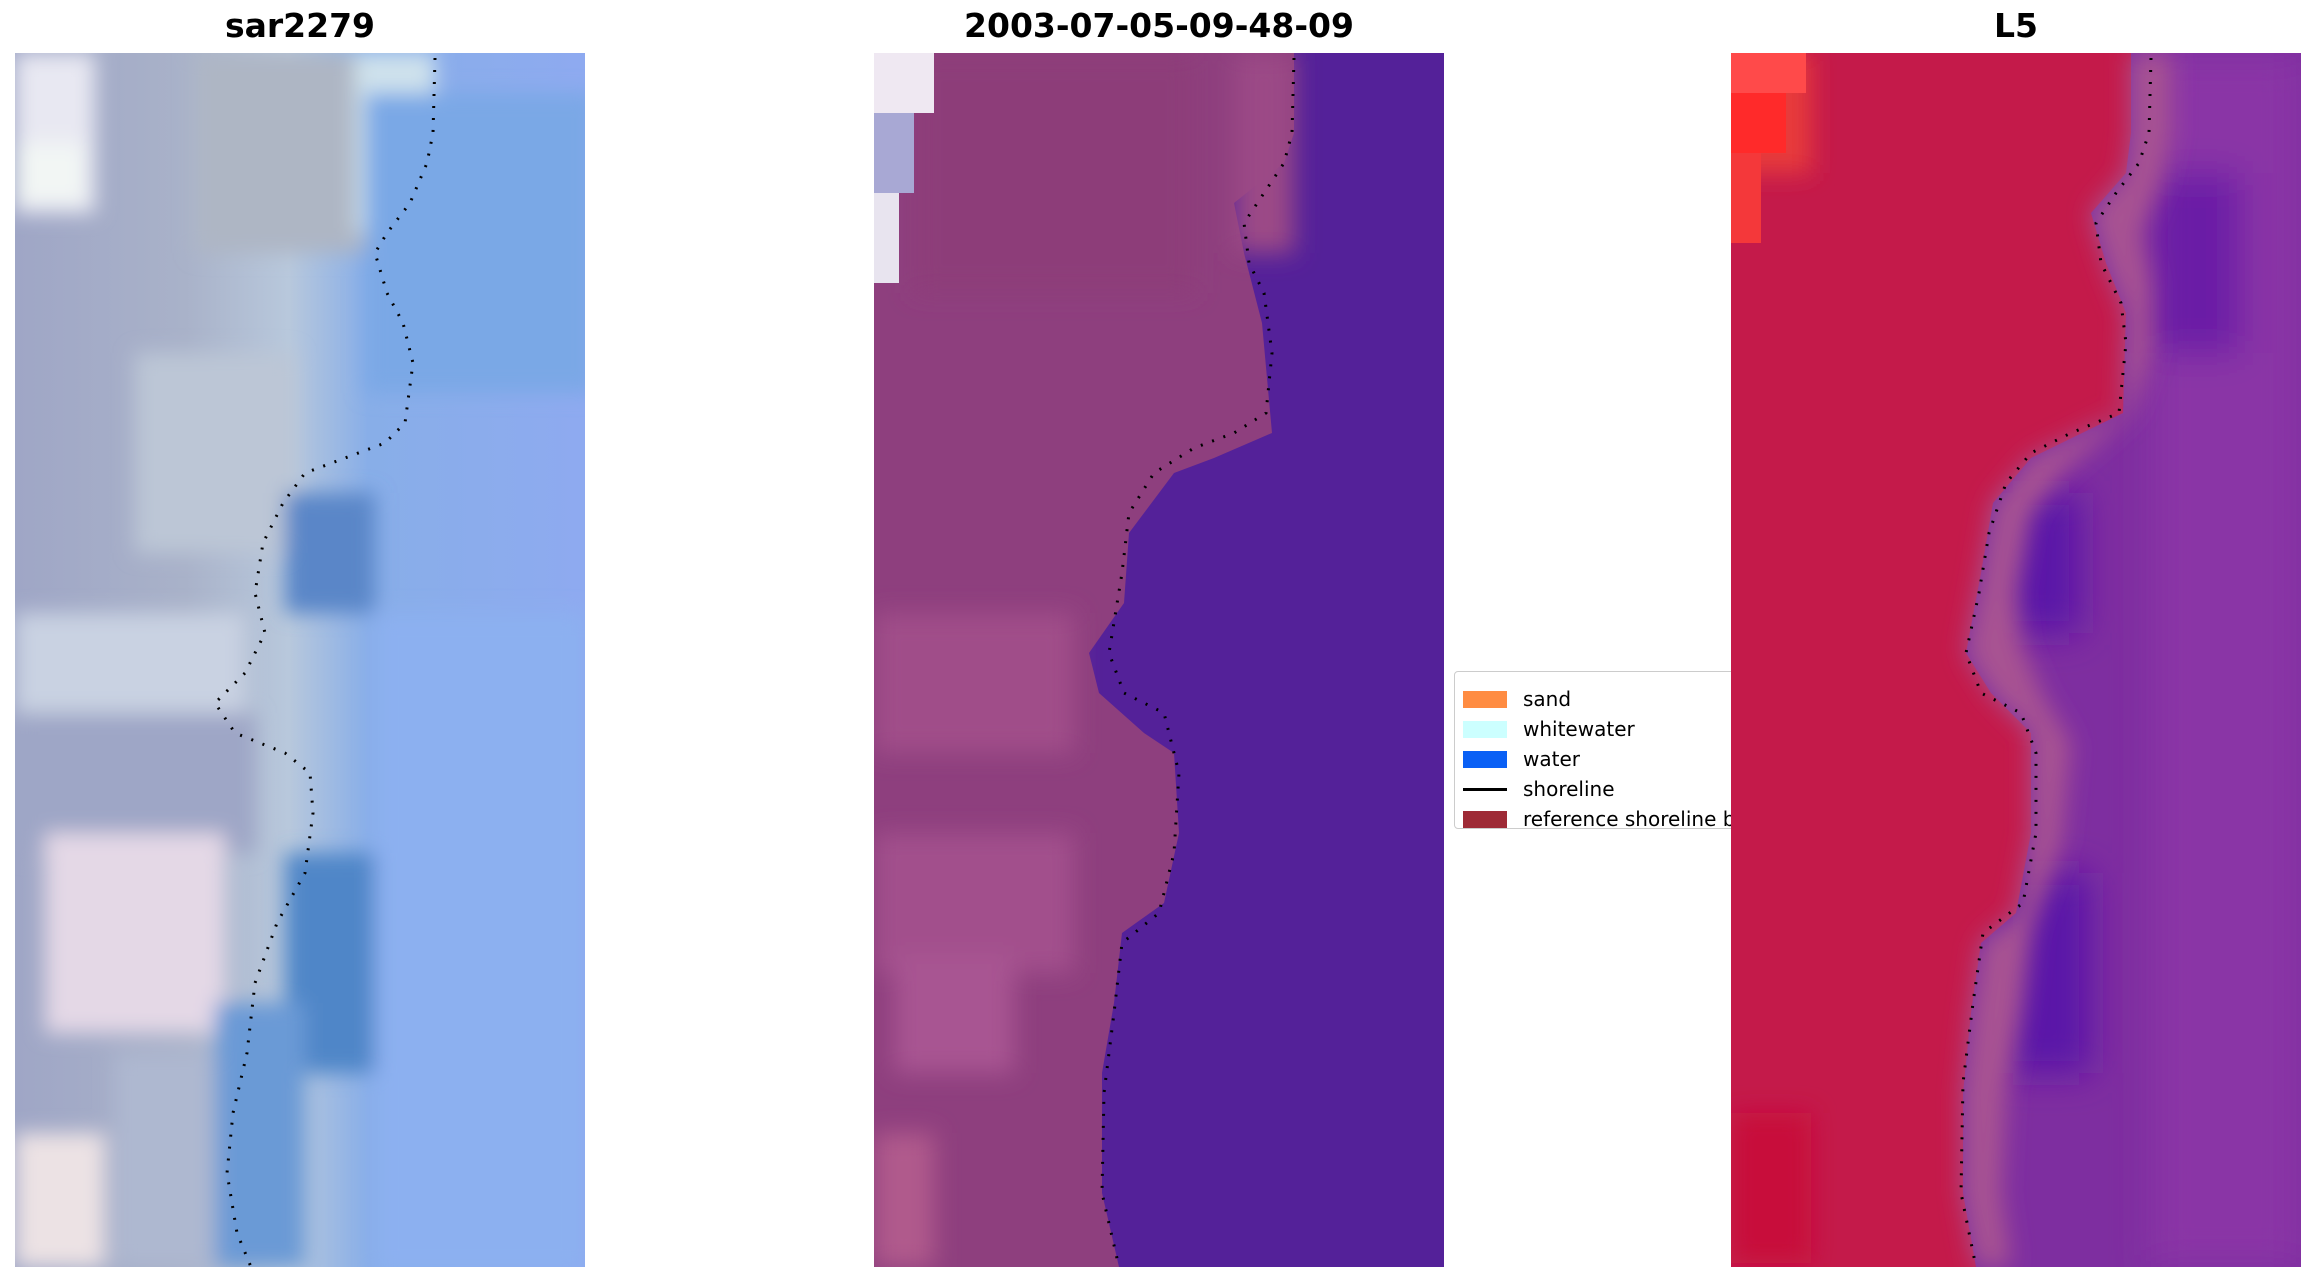 The width and height of the screenshot is (2314, 1283). What do you see at coordinates (2056, 662) in the screenshot?
I see `shoreline-dots-index` at bounding box center [2056, 662].